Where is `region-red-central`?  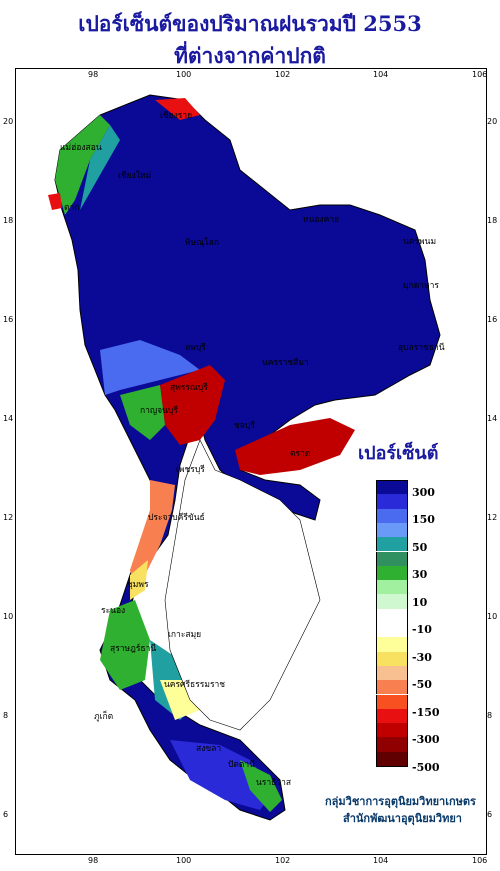 region-red-central is located at coordinates (192, 405).